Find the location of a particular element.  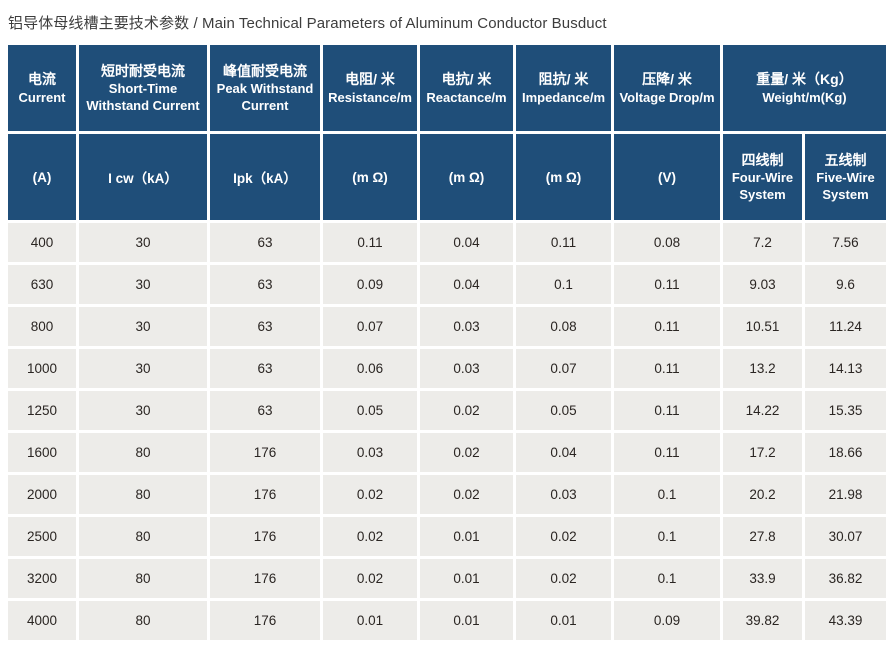

cell-reactance: 0.04 is located at coordinates (466, 242).